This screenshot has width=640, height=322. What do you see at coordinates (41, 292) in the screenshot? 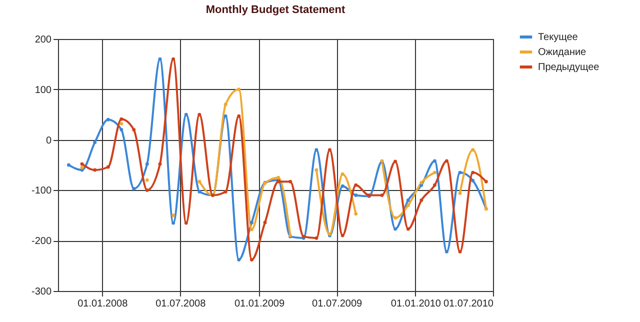
I see `y-tick-label: -300` at bounding box center [41, 292].